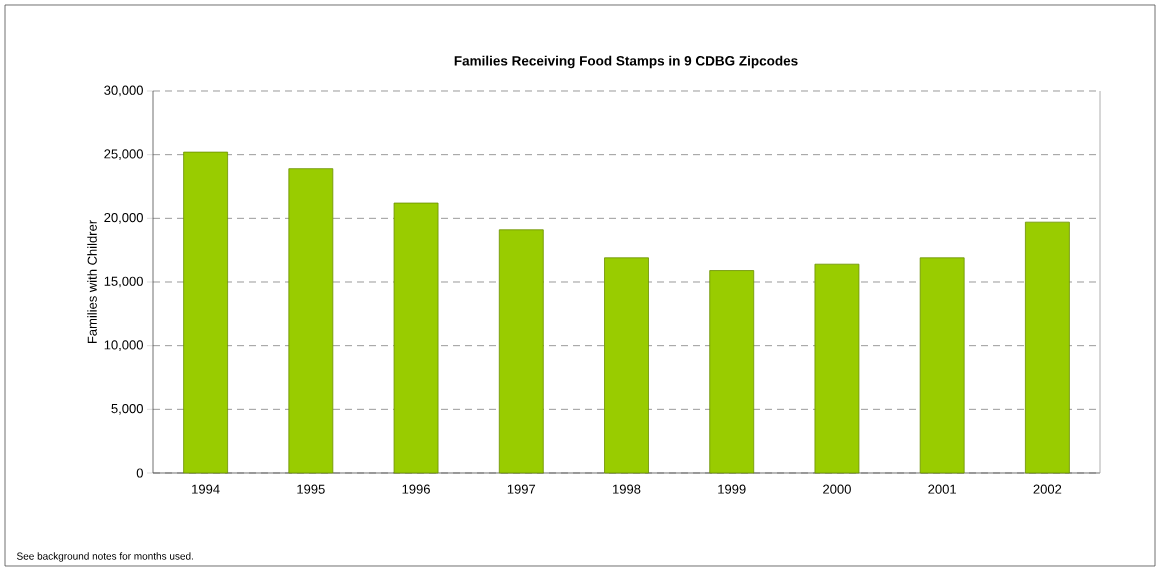  Describe the element at coordinates (127, 409) in the screenshot. I see `y-tick-label: 5,000` at that location.